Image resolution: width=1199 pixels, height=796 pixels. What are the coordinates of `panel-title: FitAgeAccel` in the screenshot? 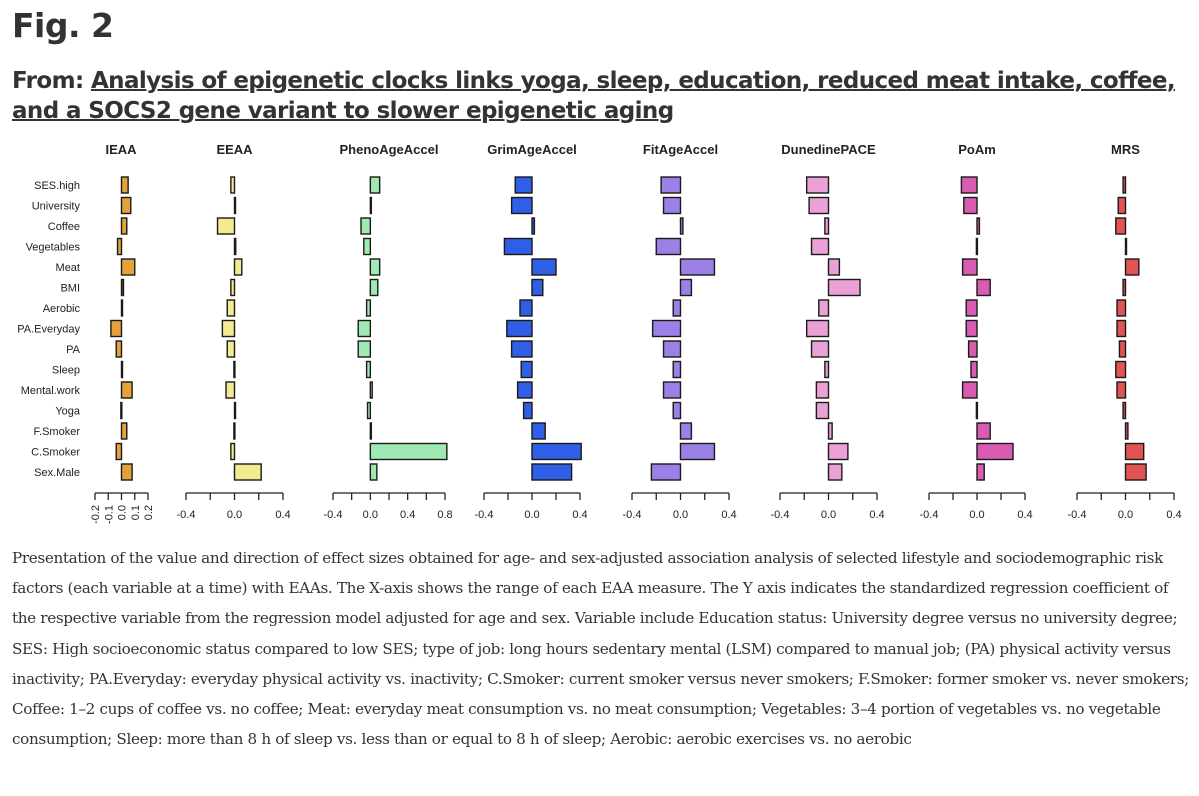 It's located at (680, 149).